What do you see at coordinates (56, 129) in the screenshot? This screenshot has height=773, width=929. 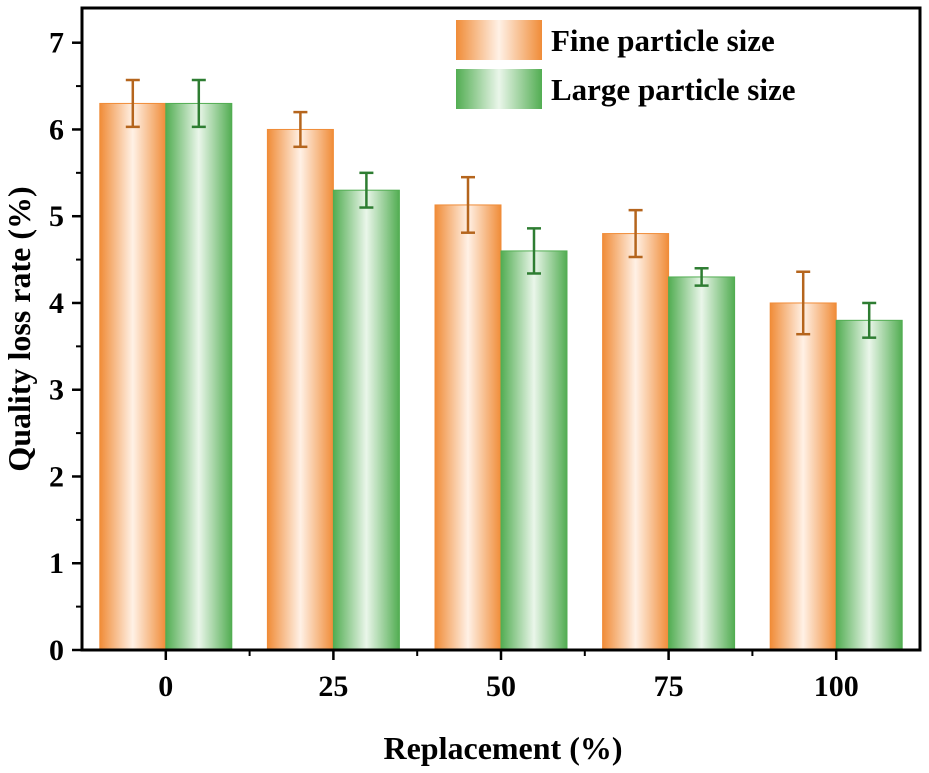 I see `y-tick-label: 6` at bounding box center [56, 129].